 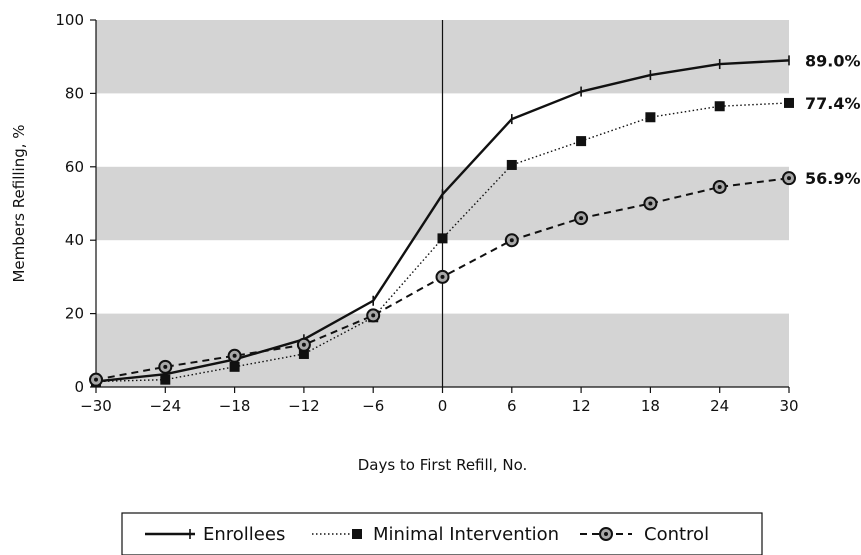 What do you see at coordinates (74, 314) in the screenshot?
I see `y-tick-label: 20` at bounding box center [74, 314].